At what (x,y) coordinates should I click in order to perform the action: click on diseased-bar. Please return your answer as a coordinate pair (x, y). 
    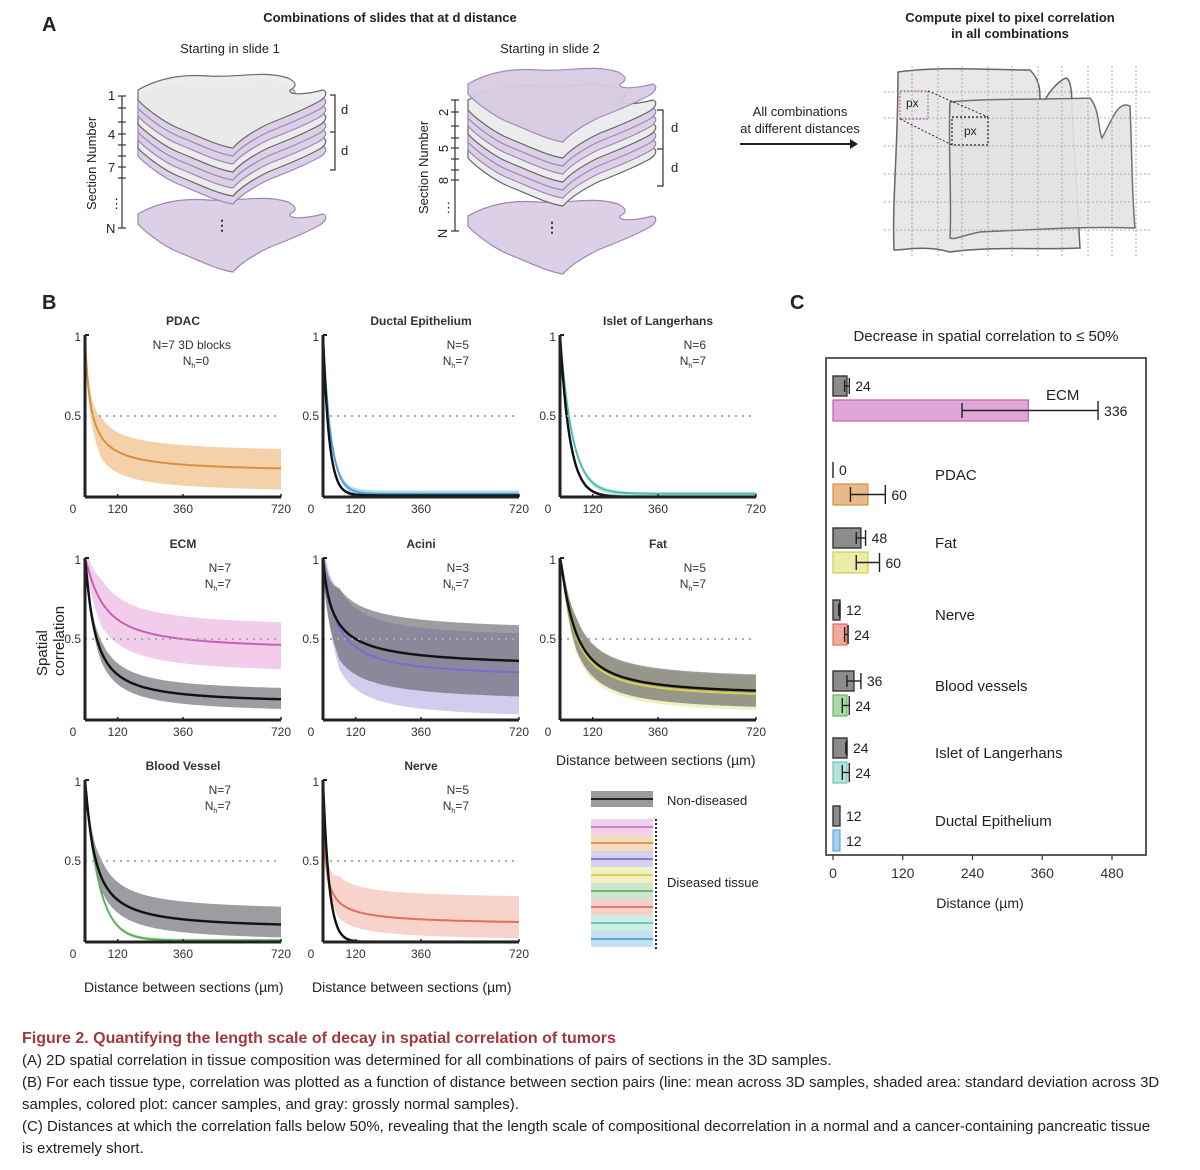
    Looking at the image, I should click on (836, 840).